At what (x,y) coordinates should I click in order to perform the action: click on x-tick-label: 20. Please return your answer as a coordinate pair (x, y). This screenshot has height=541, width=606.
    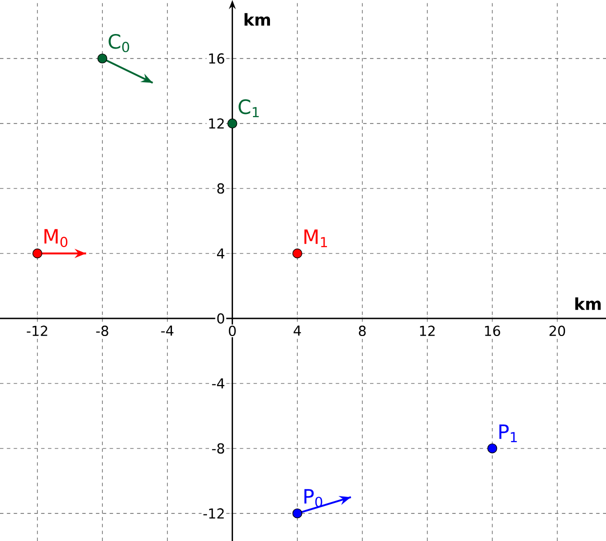
    Looking at the image, I should click on (558, 331).